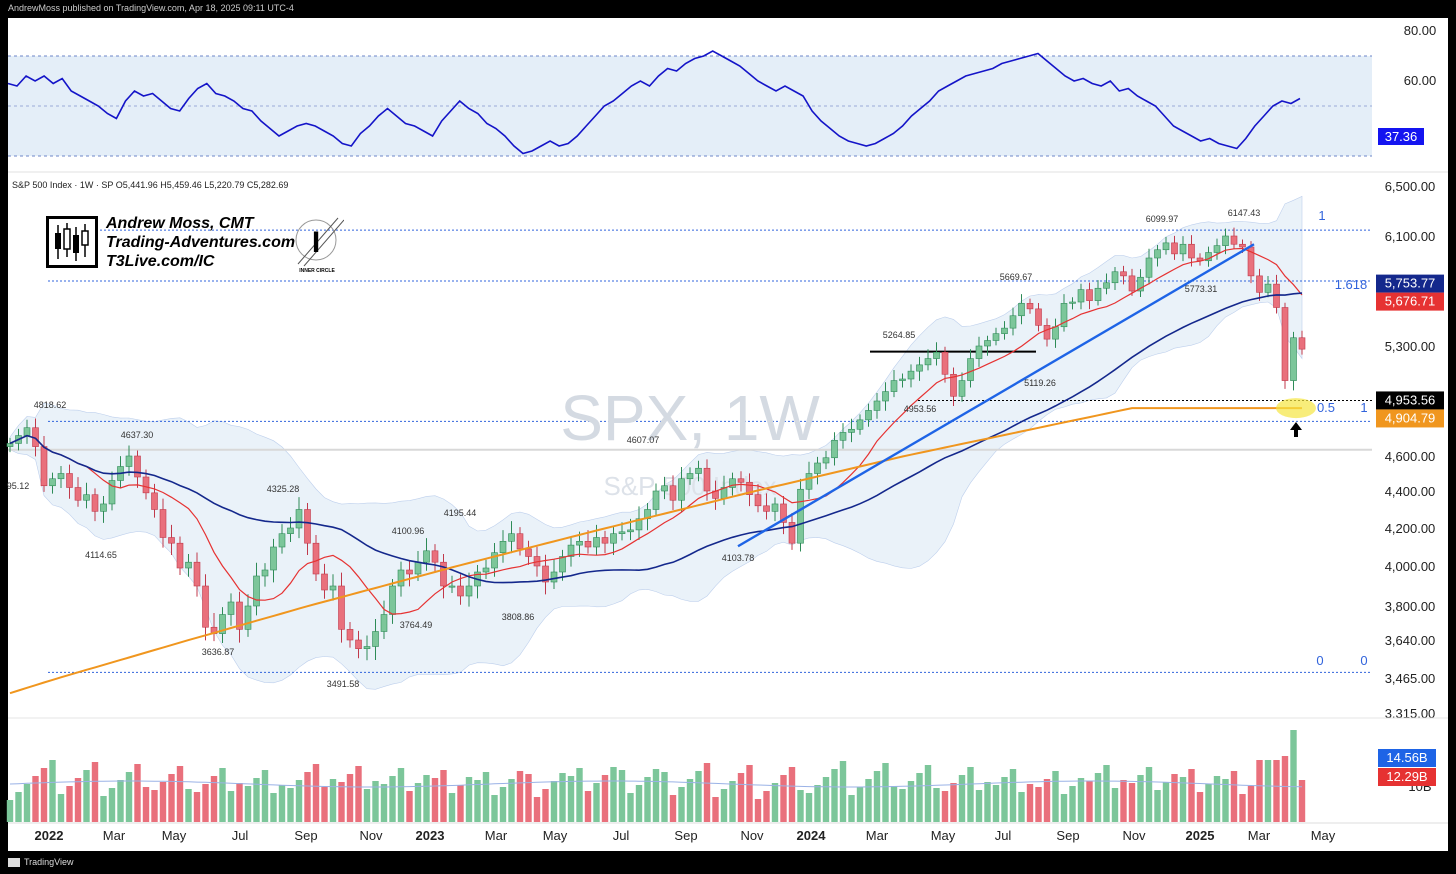 Image resolution: width=1456 pixels, height=874 pixels. I want to click on volume-tag-label: 12.29B, so click(1406, 776).